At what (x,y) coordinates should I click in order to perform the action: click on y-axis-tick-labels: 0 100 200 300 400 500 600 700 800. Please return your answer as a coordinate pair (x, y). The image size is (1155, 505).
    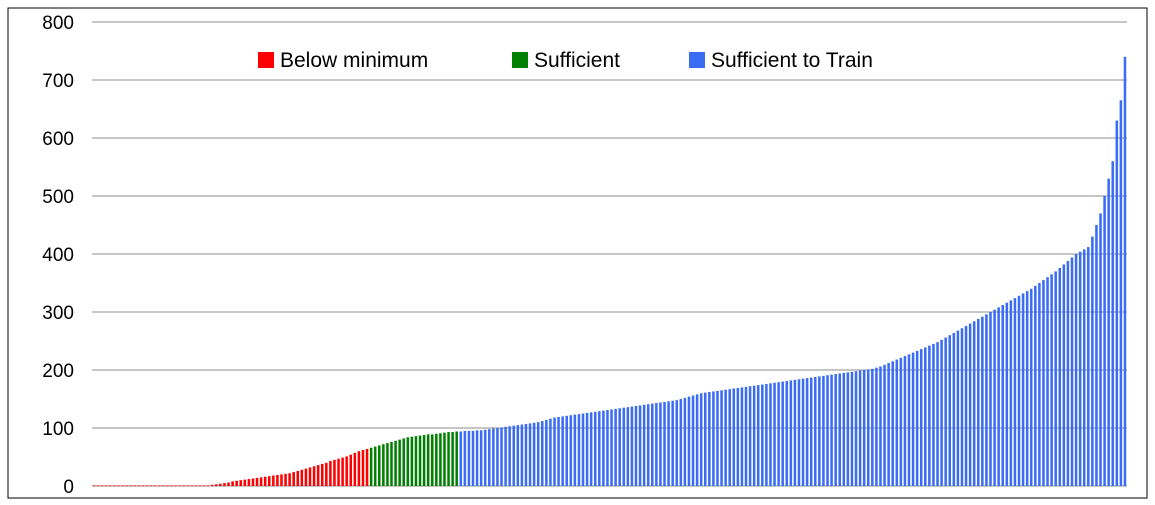
    Looking at the image, I should click on (58, 255).